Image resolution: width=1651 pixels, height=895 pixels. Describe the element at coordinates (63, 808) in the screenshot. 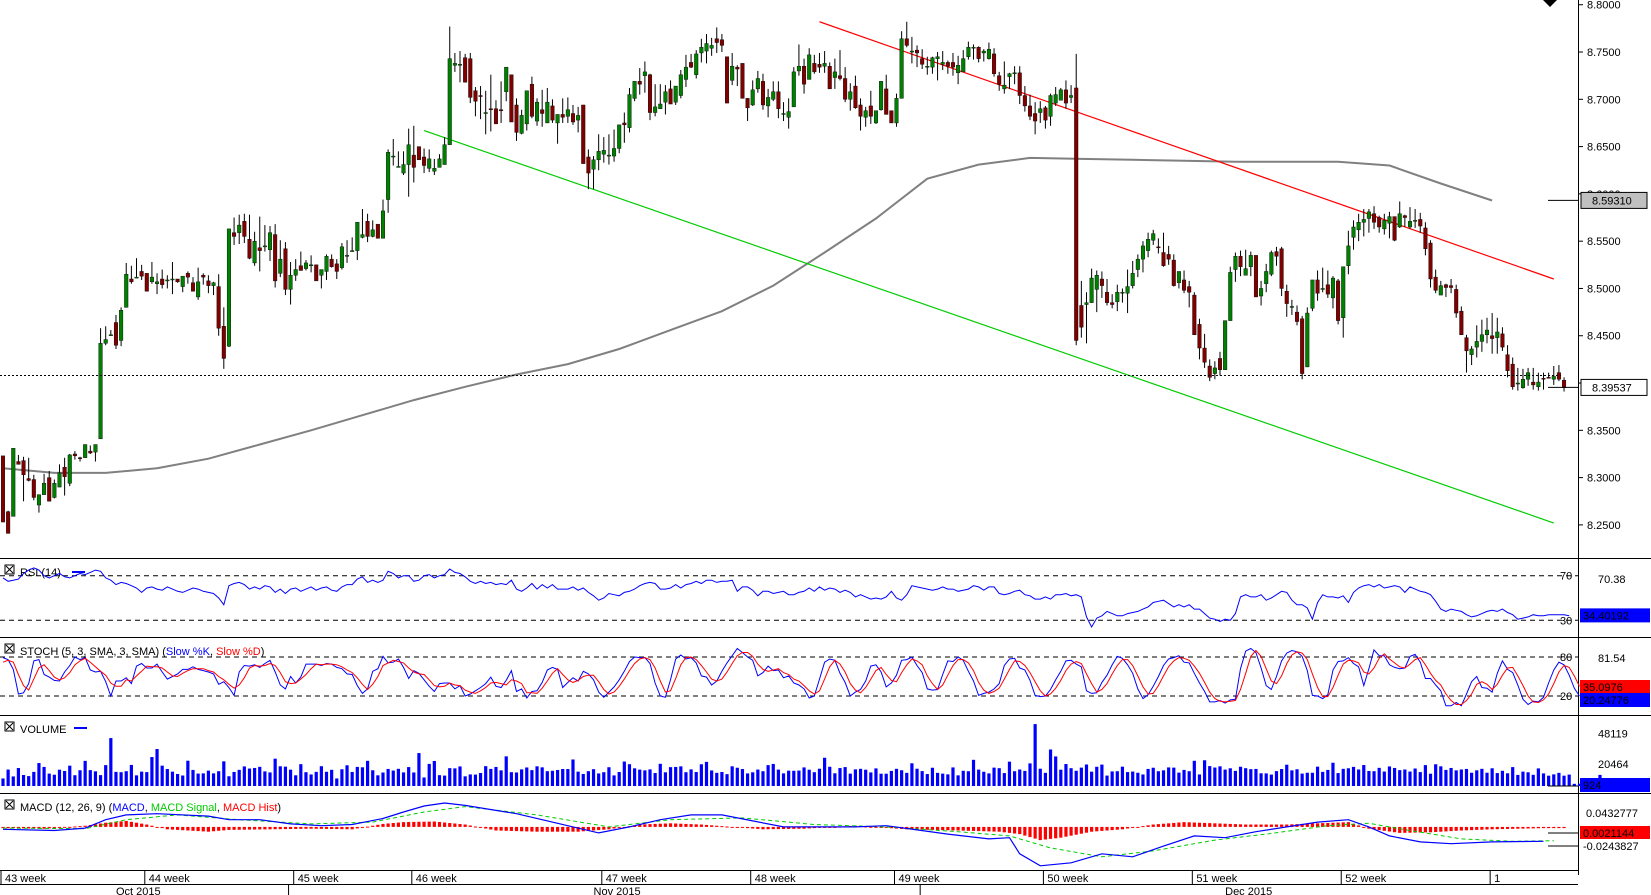

I see `macd-title-prefix: MACD (12, 26, 9)` at that location.